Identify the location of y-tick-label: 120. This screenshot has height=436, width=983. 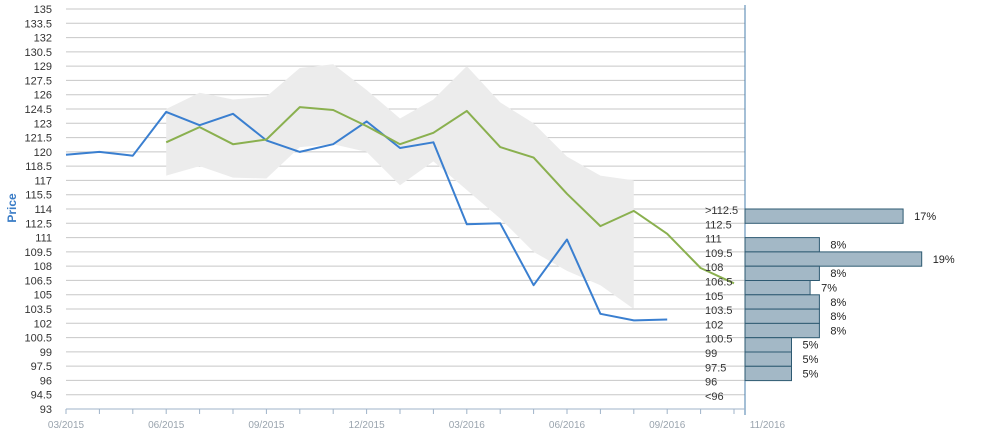
(43, 153).